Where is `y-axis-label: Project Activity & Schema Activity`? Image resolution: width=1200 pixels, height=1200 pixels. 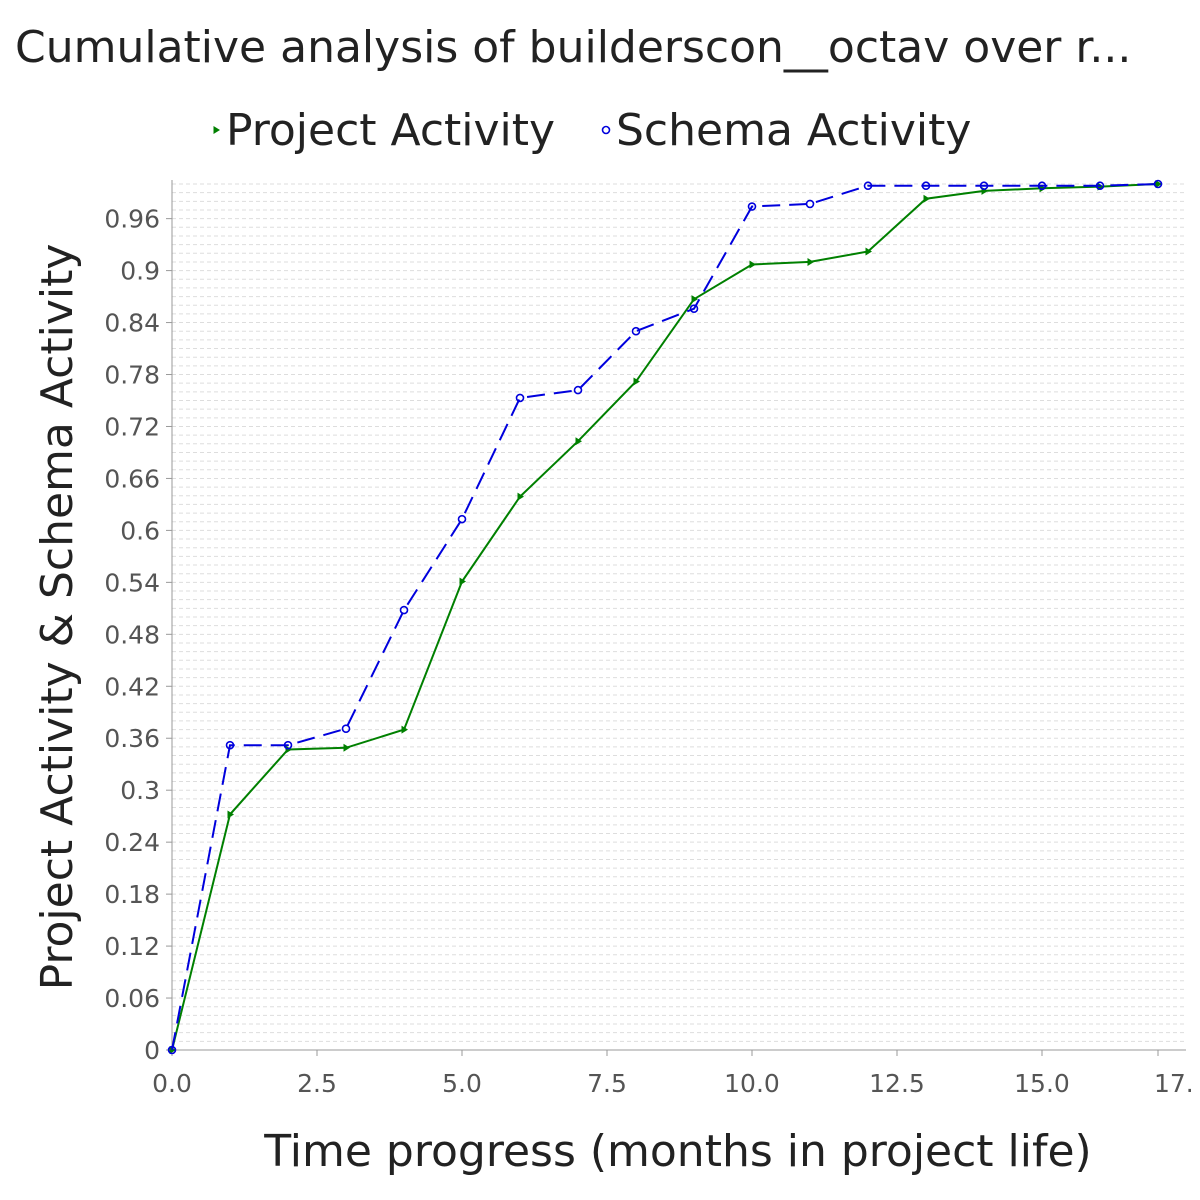
y-axis-label: Project Activity & Schema Activity is located at coordinates (57, 617).